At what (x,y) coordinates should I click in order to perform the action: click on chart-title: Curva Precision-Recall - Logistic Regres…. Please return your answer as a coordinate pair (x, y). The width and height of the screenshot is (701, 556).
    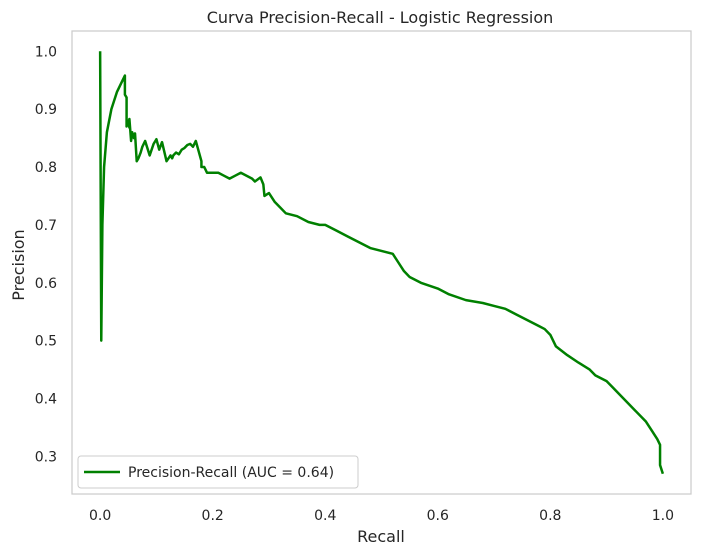
    Looking at the image, I should click on (380, 17).